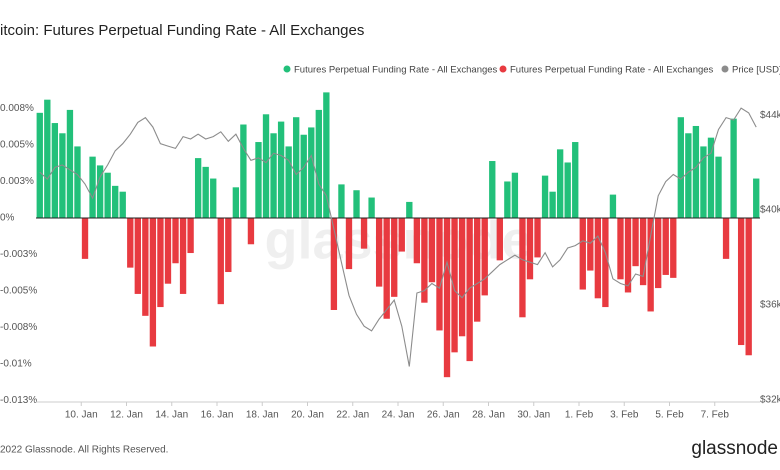  Describe the element at coordinates (398, 415) in the screenshot. I see `x-tick-label: 24. Jan` at that location.